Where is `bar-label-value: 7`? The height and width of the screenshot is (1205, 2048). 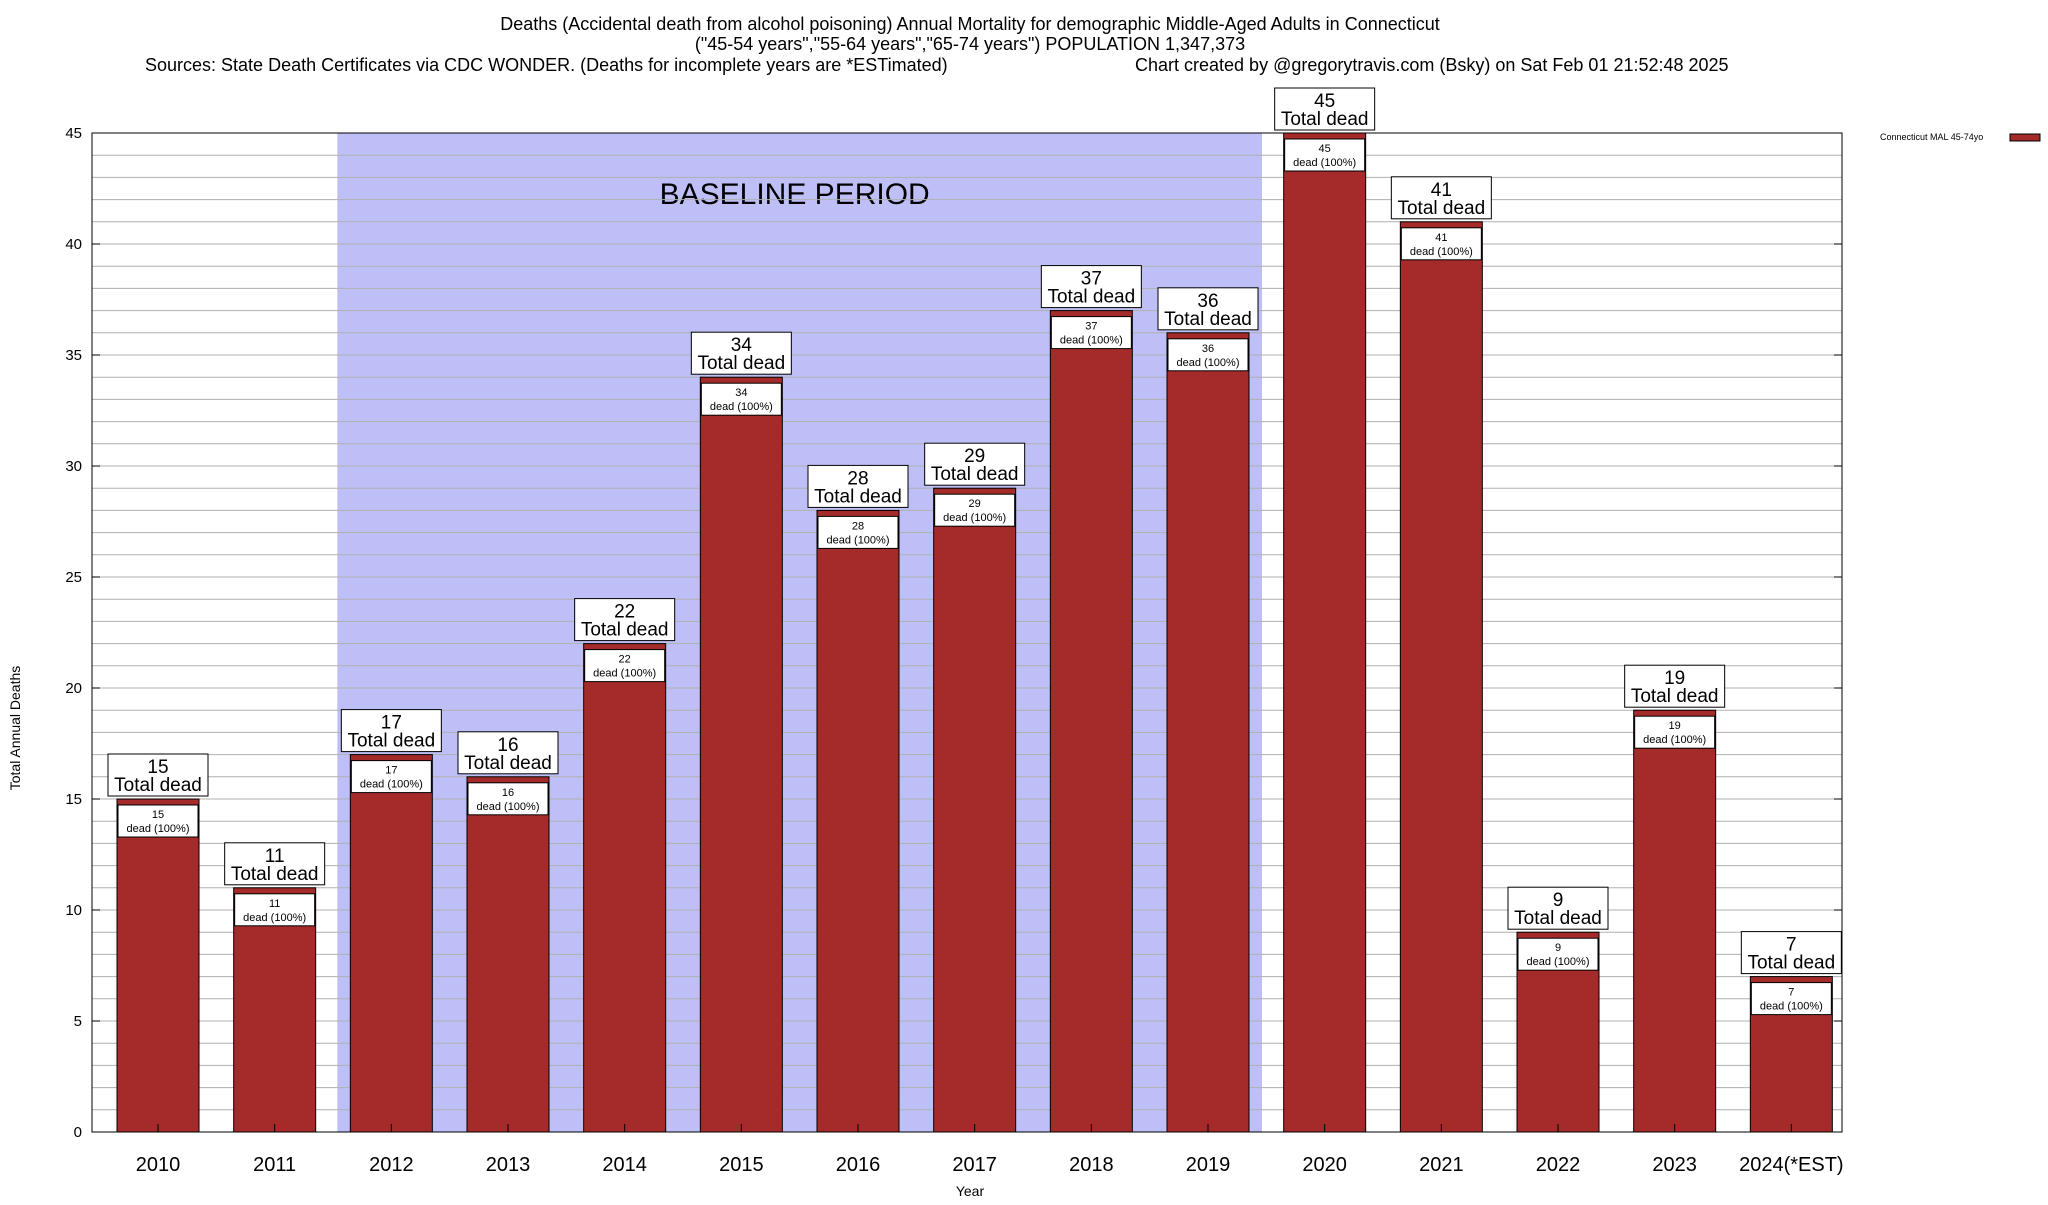
bar-label-value: 7 is located at coordinates (1791, 993).